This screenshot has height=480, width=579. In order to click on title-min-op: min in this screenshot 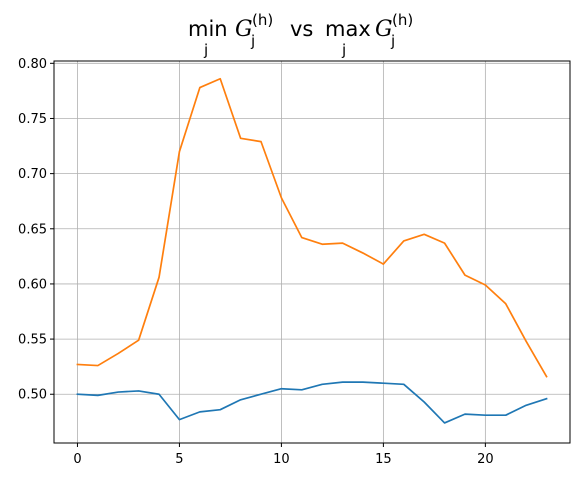, I will do `click(208, 29)`.